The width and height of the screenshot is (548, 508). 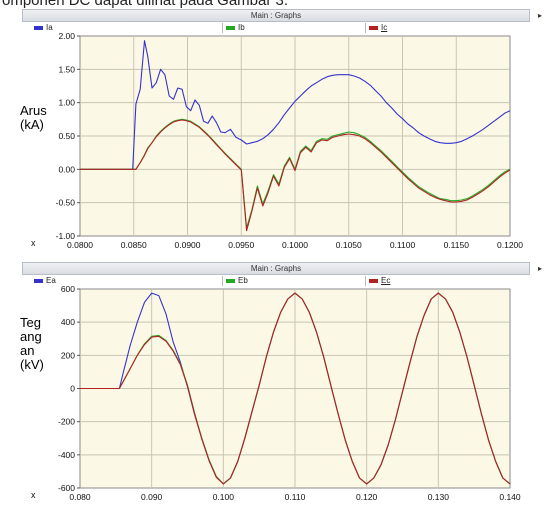 What do you see at coordinates (66, 36) in the screenshot?
I see `y-tick-label: 2.00` at bounding box center [66, 36].